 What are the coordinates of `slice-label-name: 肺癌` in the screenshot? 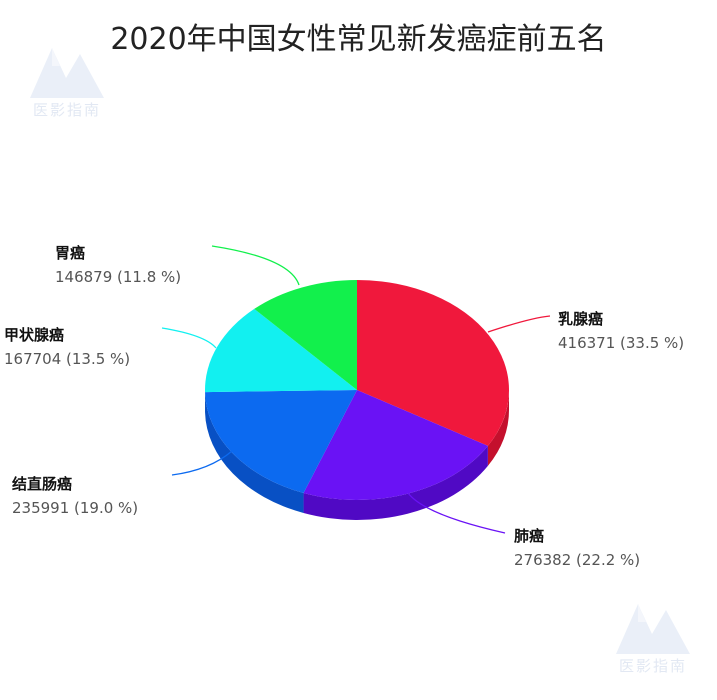 It's located at (529, 536).